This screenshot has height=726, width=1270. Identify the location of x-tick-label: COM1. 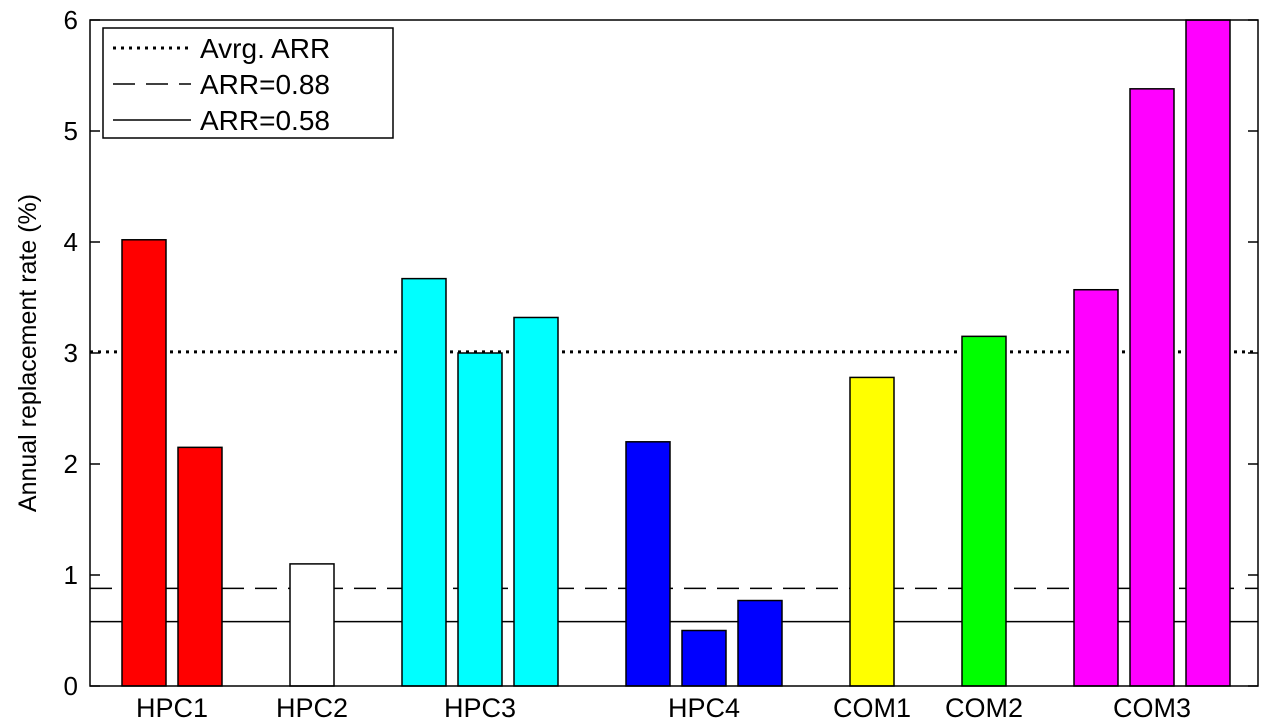
(872, 708).